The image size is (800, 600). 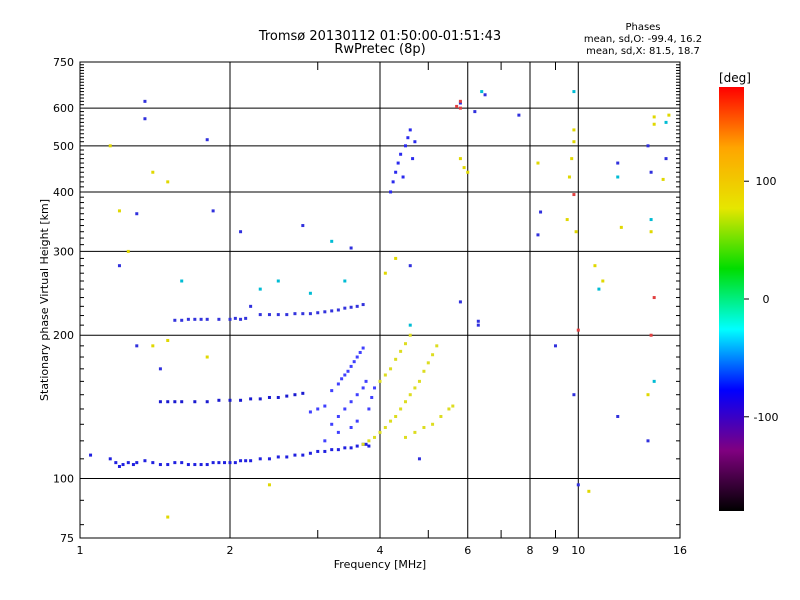 I want to click on colorbar-strip, so click(x=731, y=299).